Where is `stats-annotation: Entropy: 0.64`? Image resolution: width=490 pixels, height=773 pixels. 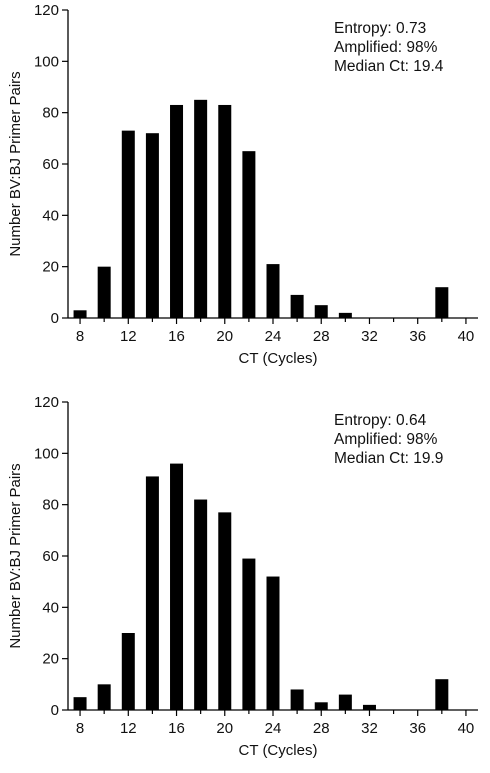
stats-annotation: Entropy: 0.64 is located at coordinates (380, 420).